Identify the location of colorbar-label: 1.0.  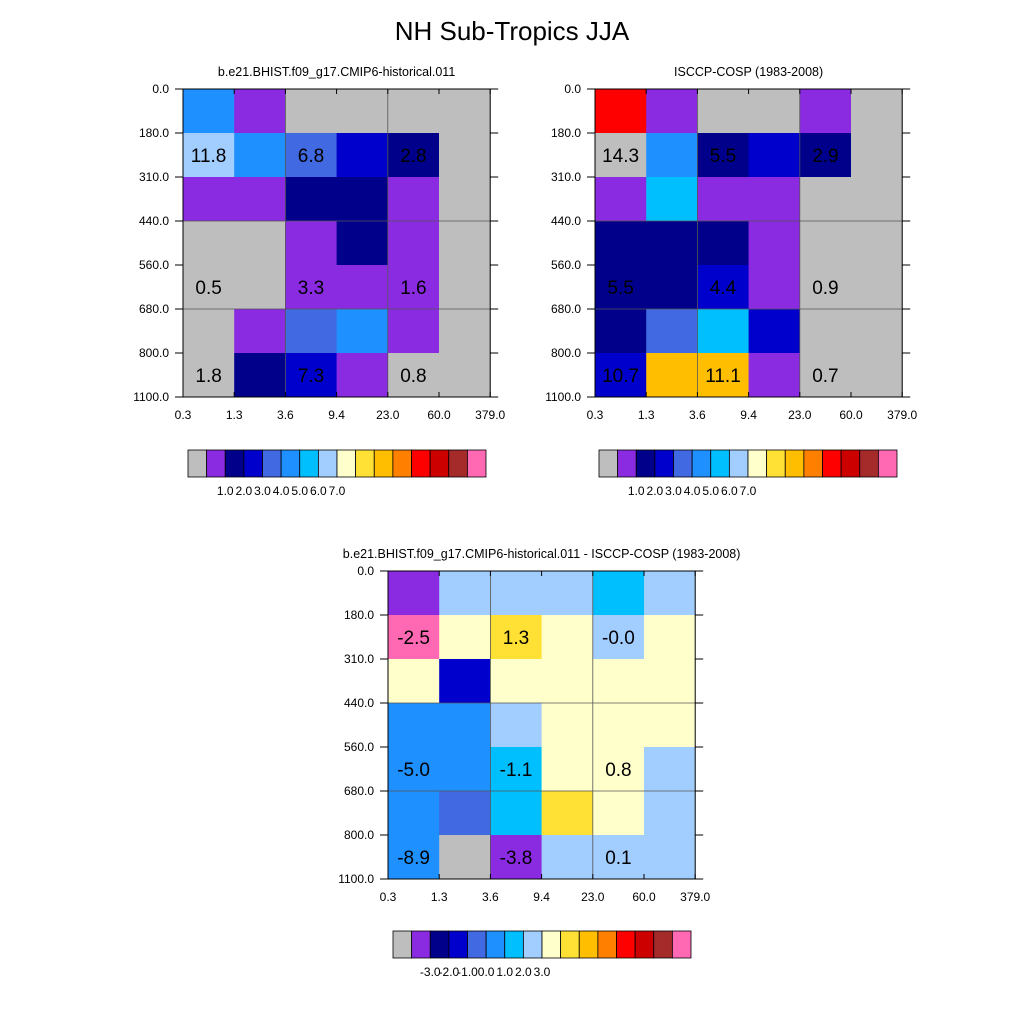
(636, 491).